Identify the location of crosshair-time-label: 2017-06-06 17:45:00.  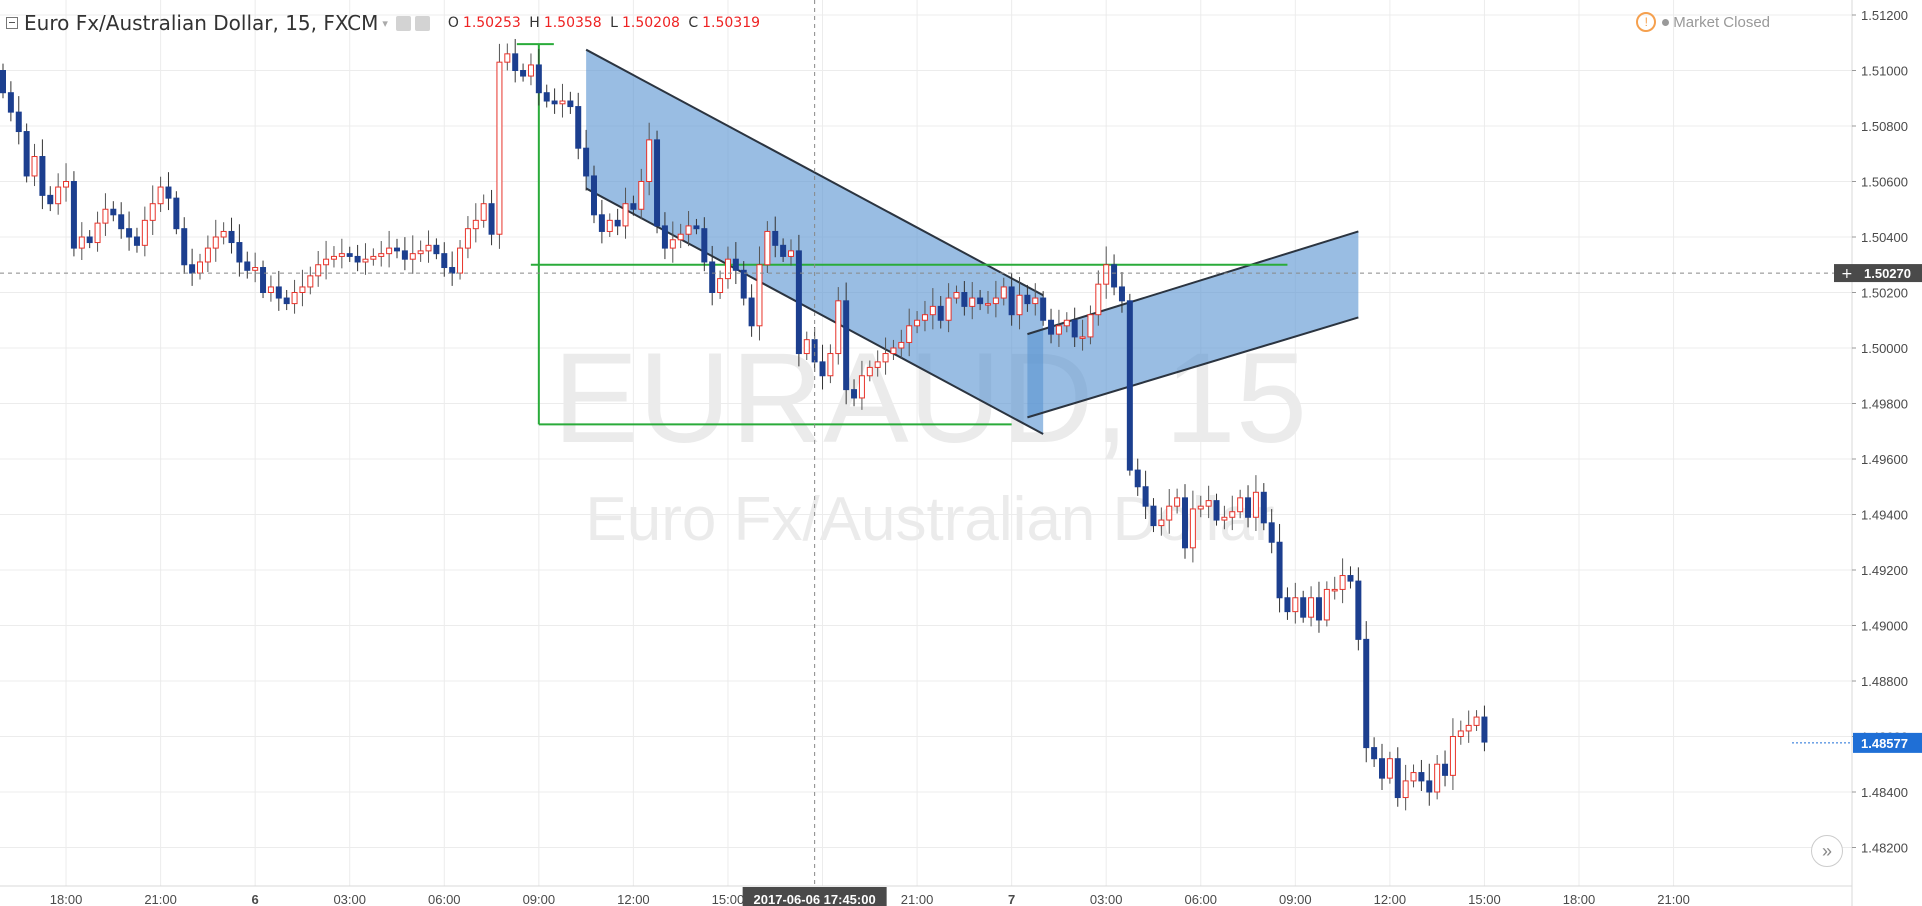
(815, 899).